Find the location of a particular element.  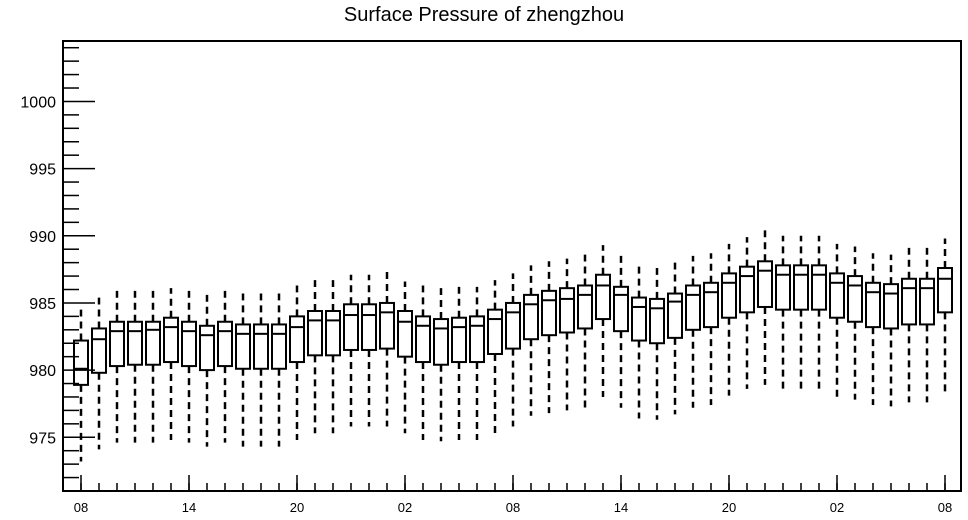

y-tick-label: 995 is located at coordinates (42, 170).